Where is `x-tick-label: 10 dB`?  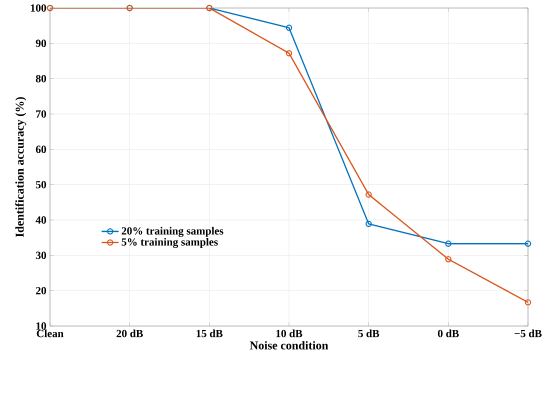 x-tick-label: 10 dB is located at coordinates (289, 334).